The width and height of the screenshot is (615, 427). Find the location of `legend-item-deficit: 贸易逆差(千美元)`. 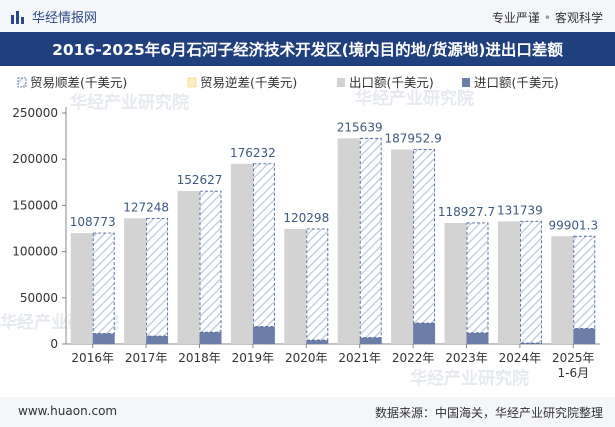

legend-item-deficit: 贸易逆差(千美元) is located at coordinates (242, 82).